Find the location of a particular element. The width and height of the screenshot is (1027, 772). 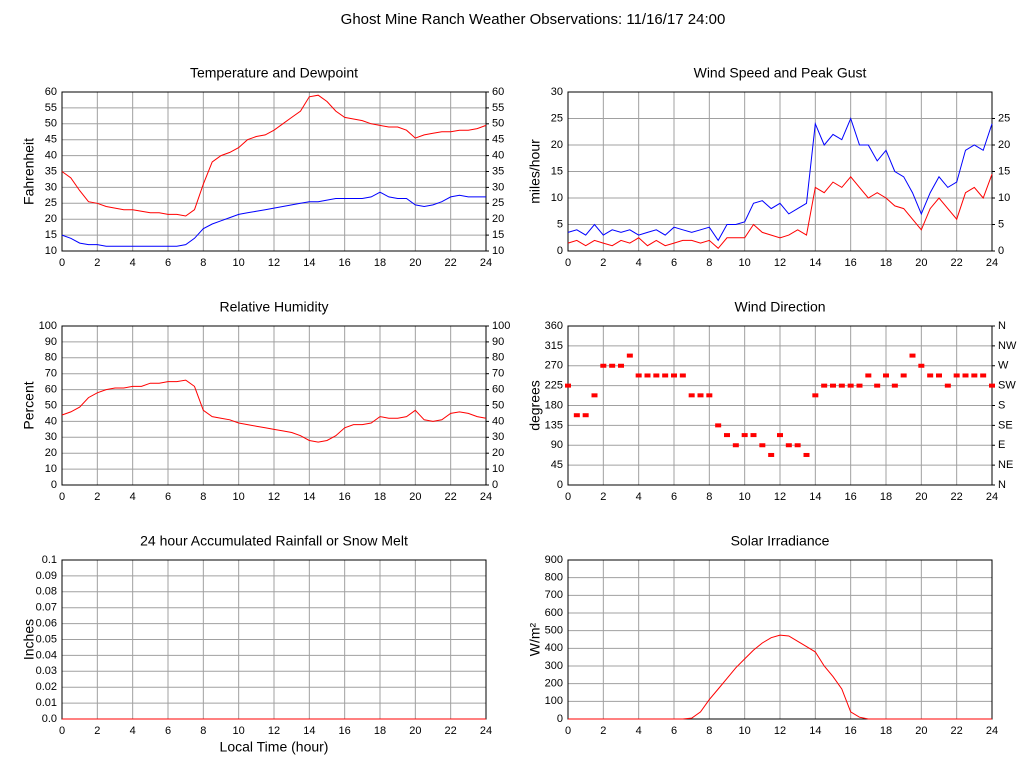

y-tick-label: 200 is located at coordinates (554, 684).